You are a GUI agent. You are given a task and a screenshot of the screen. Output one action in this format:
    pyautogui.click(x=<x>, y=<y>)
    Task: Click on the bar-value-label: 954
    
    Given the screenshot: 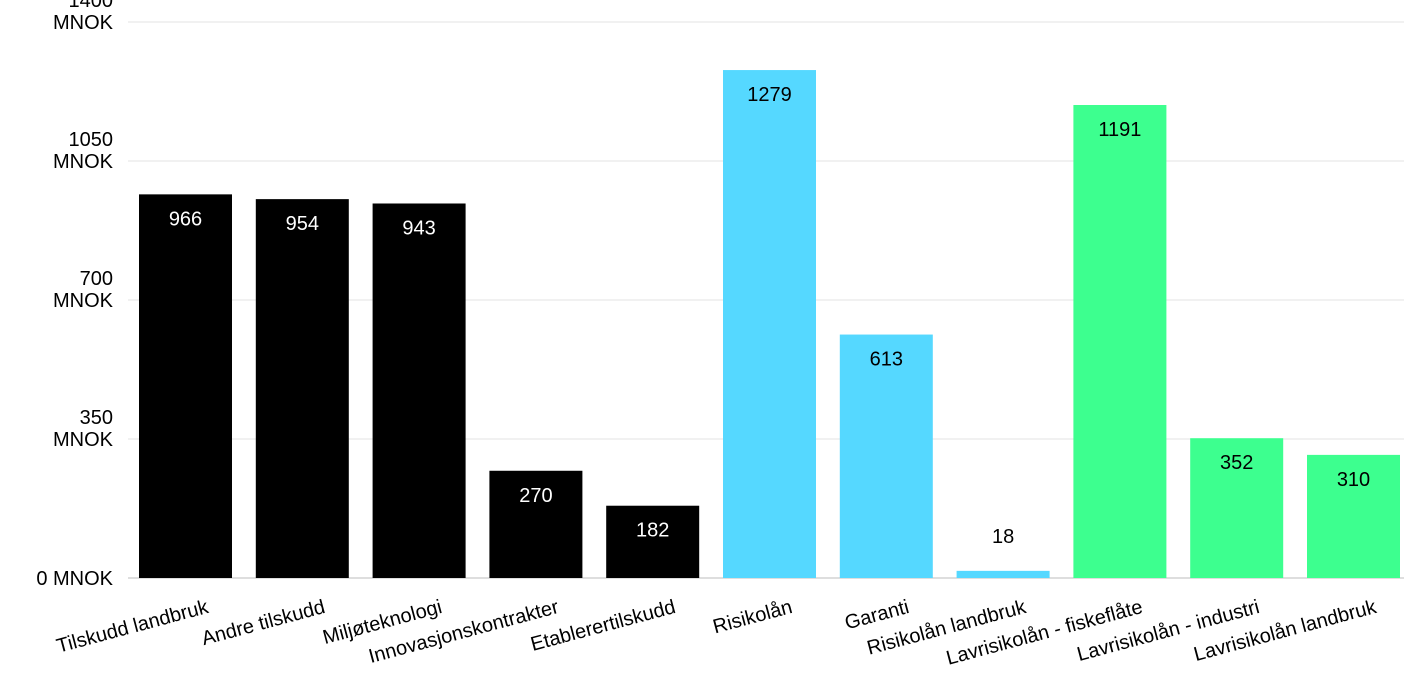 What is the action you would take?
    pyautogui.click(x=302, y=224)
    